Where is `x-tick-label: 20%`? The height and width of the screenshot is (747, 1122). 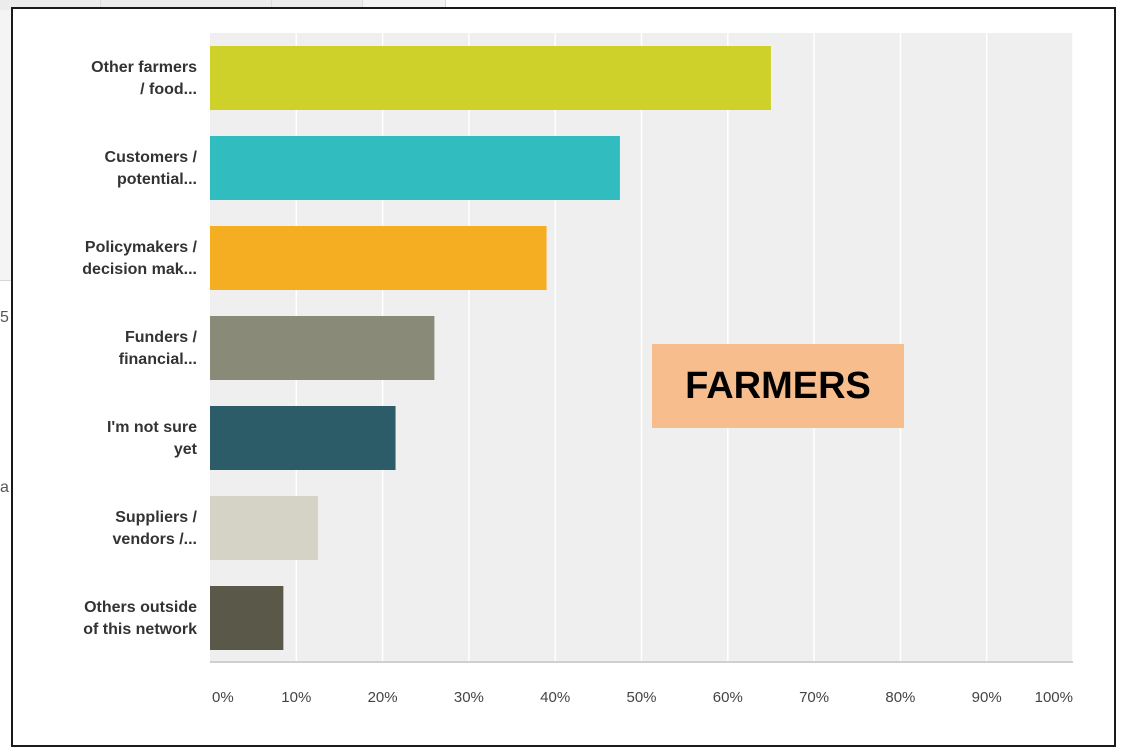
x-tick-label: 20% is located at coordinates (383, 697).